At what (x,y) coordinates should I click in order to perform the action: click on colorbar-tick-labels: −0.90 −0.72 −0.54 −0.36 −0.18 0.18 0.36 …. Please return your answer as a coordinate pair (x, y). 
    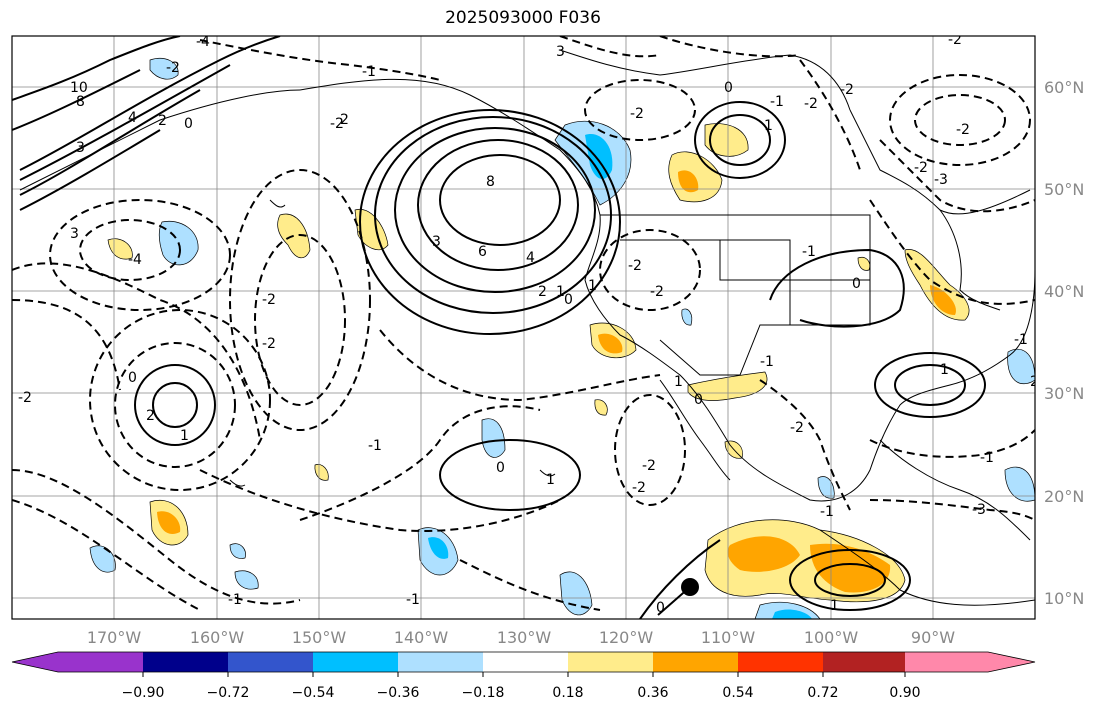
    Looking at the image, I should click on (521, 693).